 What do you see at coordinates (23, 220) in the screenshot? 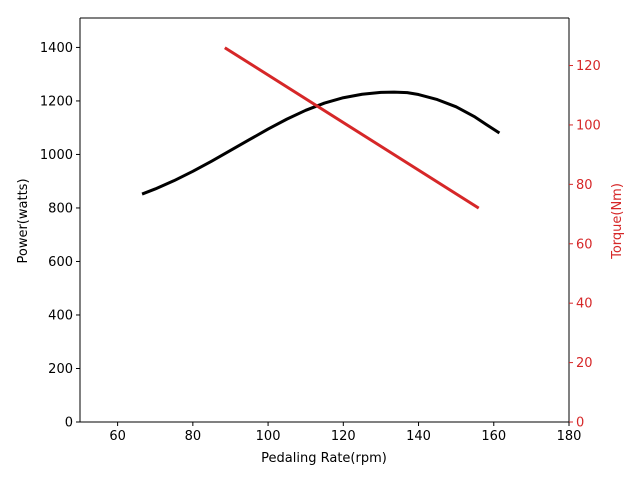
I see `y-axis-title: Power(watts)` at bounding box center [23, 220].